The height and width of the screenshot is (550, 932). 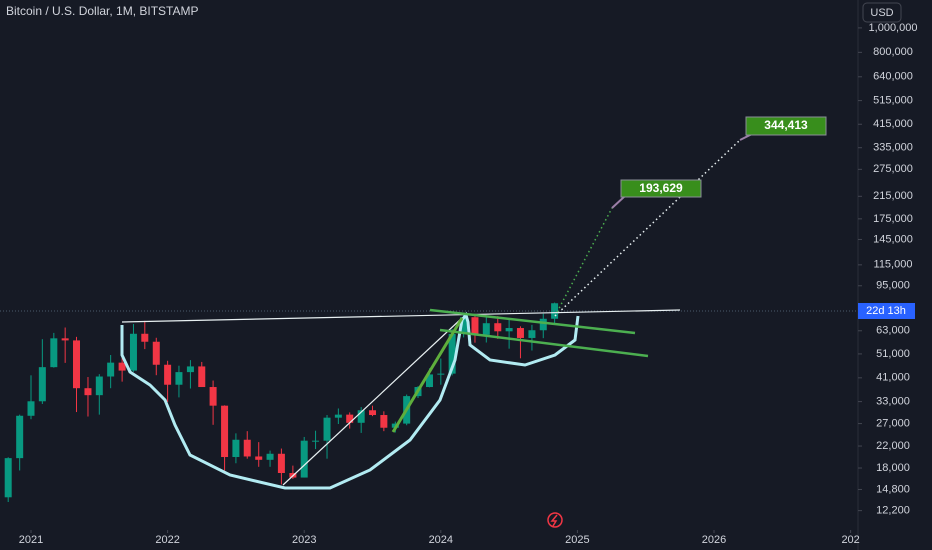 What do you see at coordinates (893, 489) in the screenshot?
I see `y-tick-label: 14,800` at bounding box center [893, 489].